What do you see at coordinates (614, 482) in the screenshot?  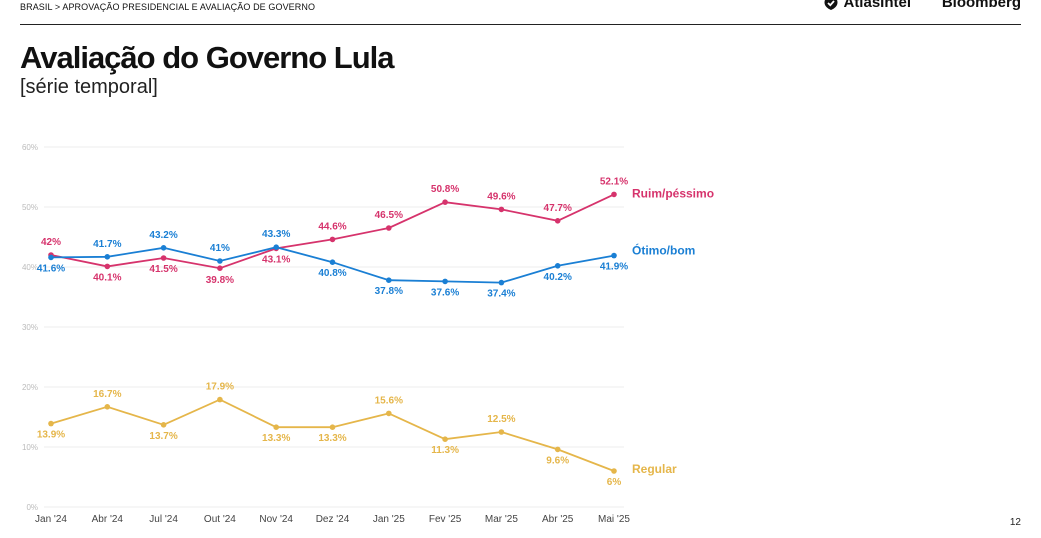 I see `data-label-regular: 6%` at bounding box center [614, 482].